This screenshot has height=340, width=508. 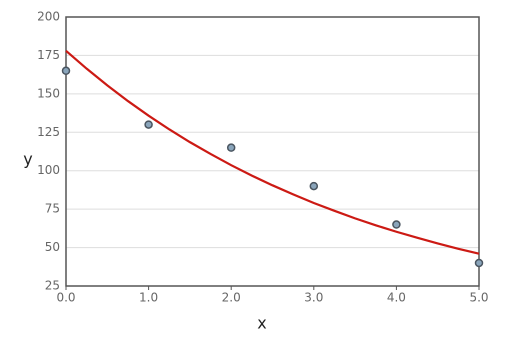 I want to click on y-tick-label: 125, so click(x=48, y=132).